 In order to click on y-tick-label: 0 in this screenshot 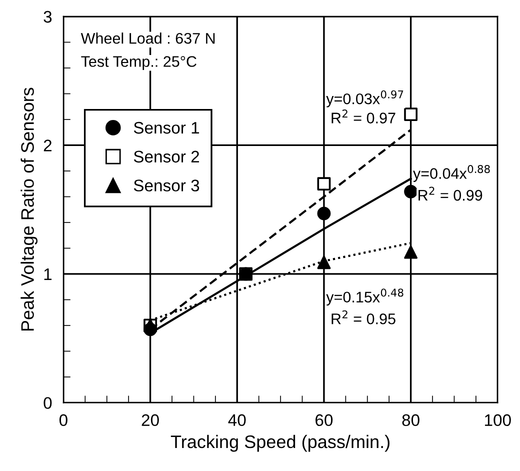, I will do `click(48, 403)`.